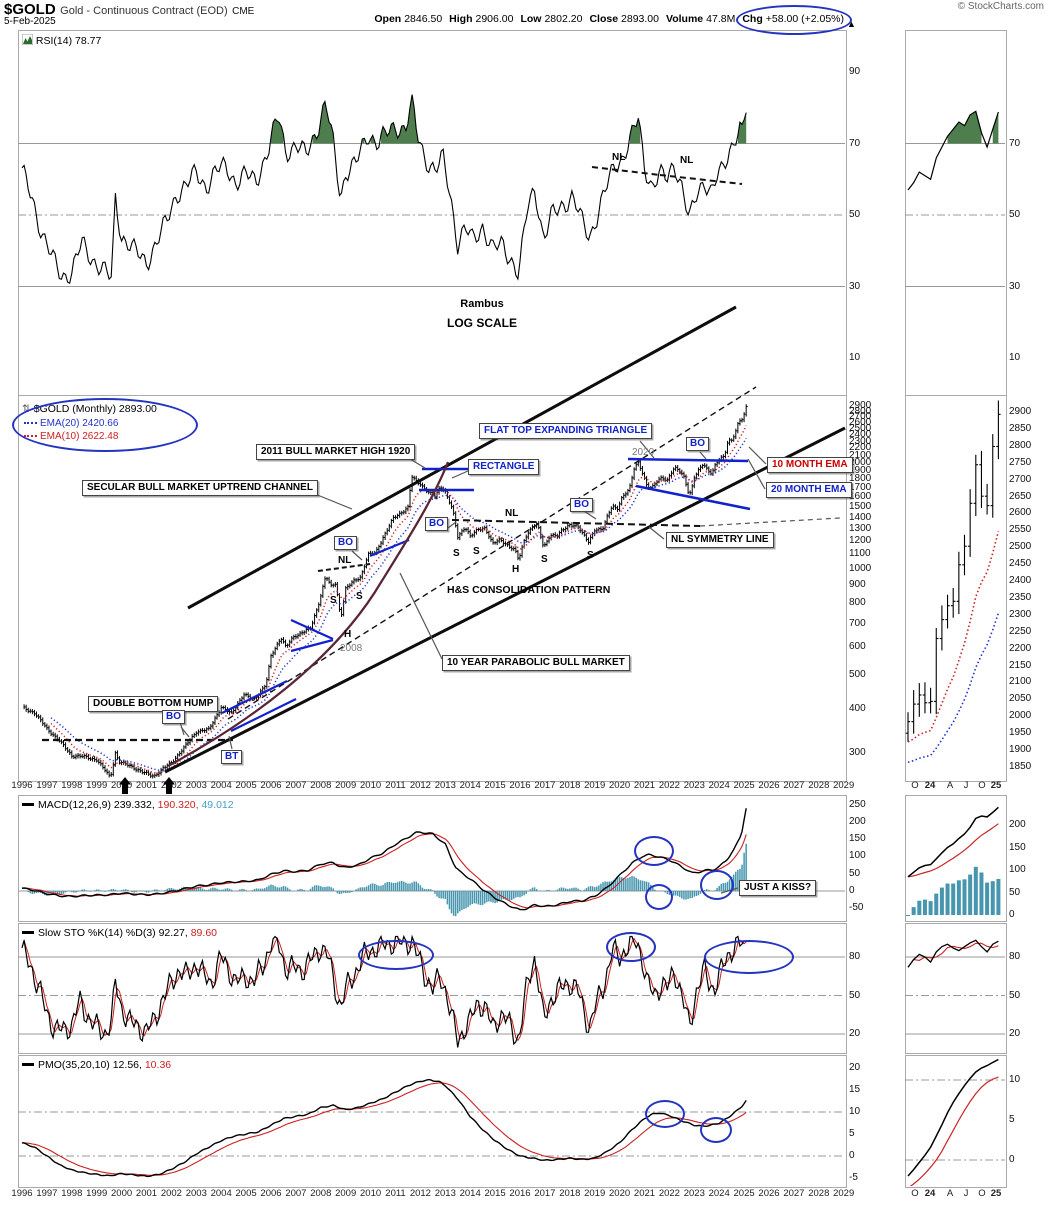  Describe the element at coordinates (857, 623) in the screenshot. I see `axis-label: 700` at that location.